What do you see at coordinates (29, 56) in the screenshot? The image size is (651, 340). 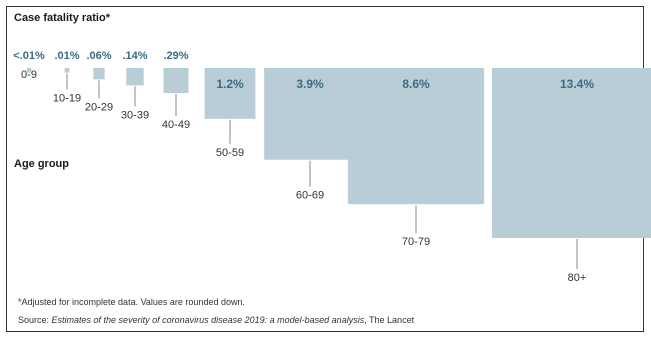 I see `value-label-0-9: <.01%` at bounding box center [29, 56].